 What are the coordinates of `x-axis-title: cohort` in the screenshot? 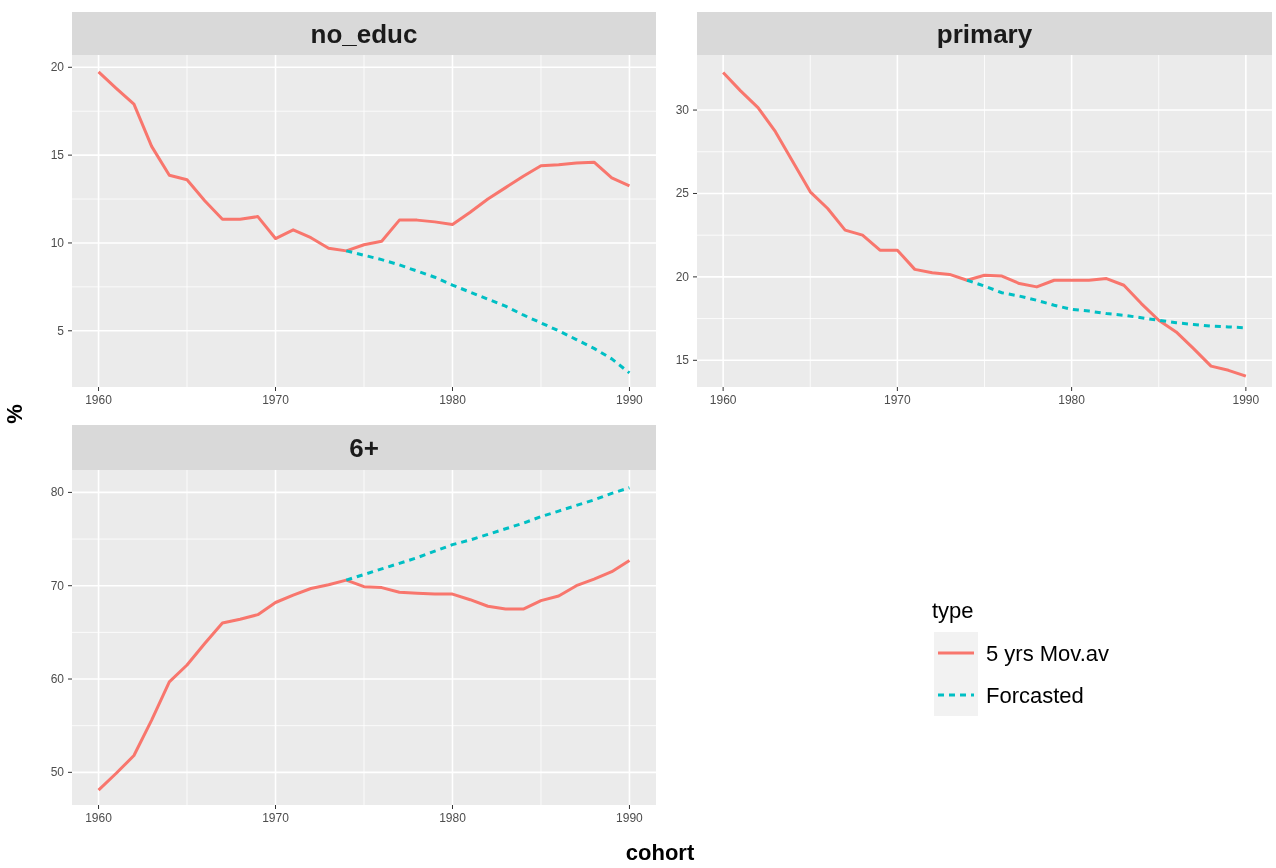 It's located at (660, 852).